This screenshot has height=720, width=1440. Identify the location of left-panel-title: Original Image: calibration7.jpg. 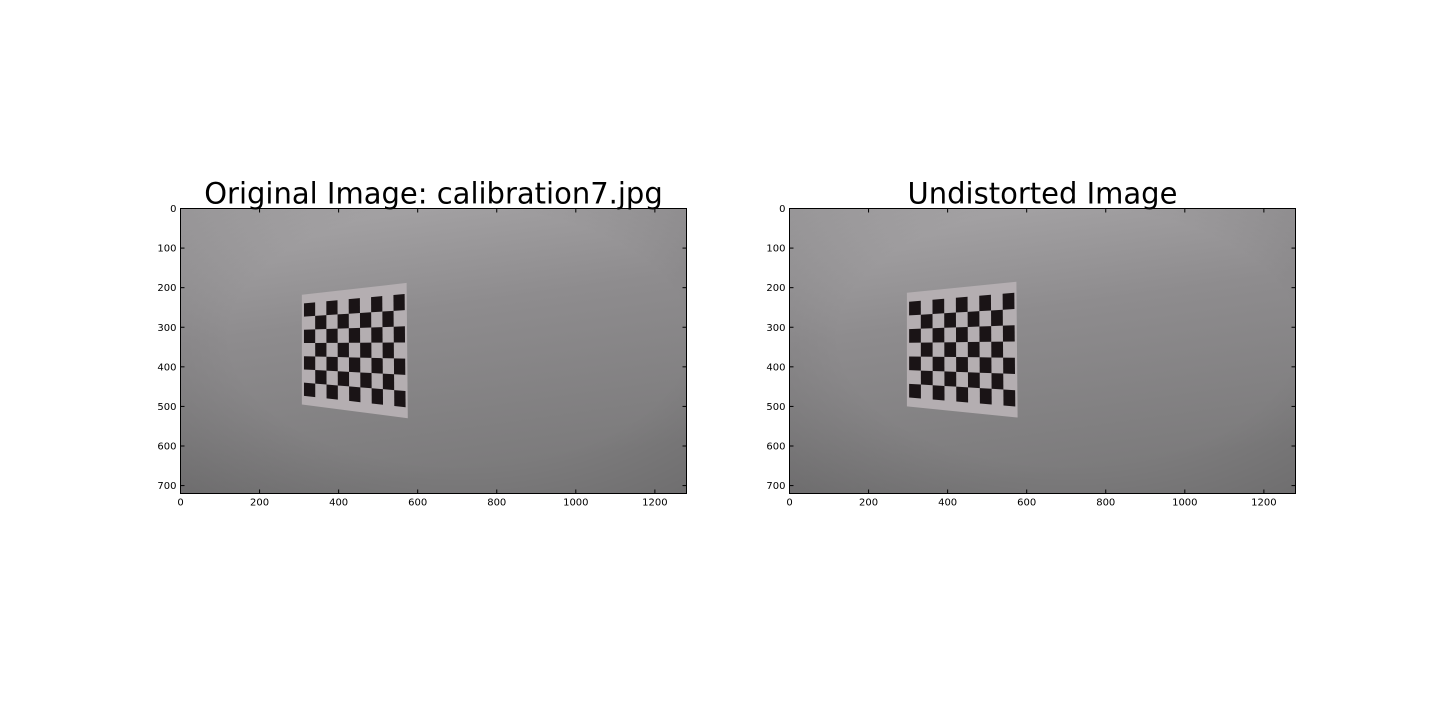
(433, 194).